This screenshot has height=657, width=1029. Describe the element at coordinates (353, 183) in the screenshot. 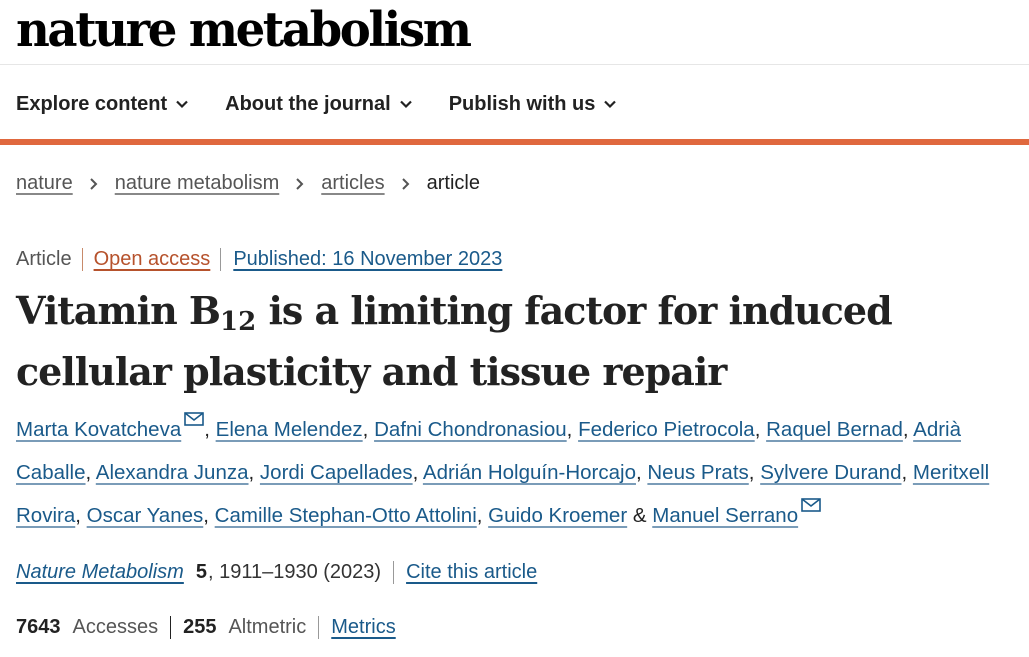

I see `breadcrumb-articles: articles` at that location.